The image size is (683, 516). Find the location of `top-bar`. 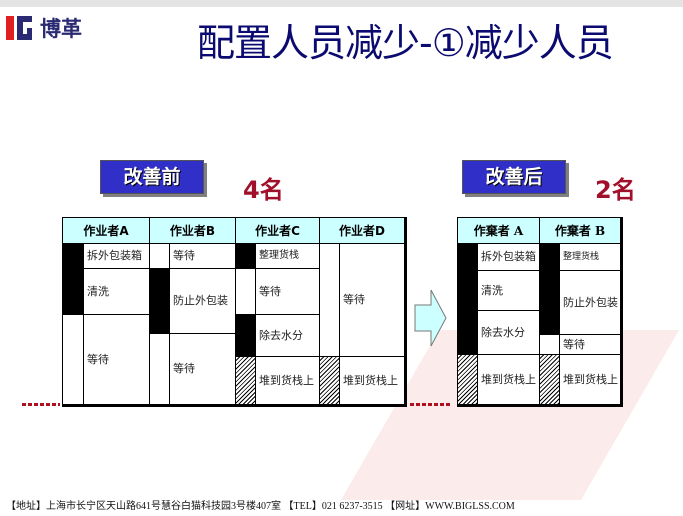

top-bar is located at coordinates (341, 3).